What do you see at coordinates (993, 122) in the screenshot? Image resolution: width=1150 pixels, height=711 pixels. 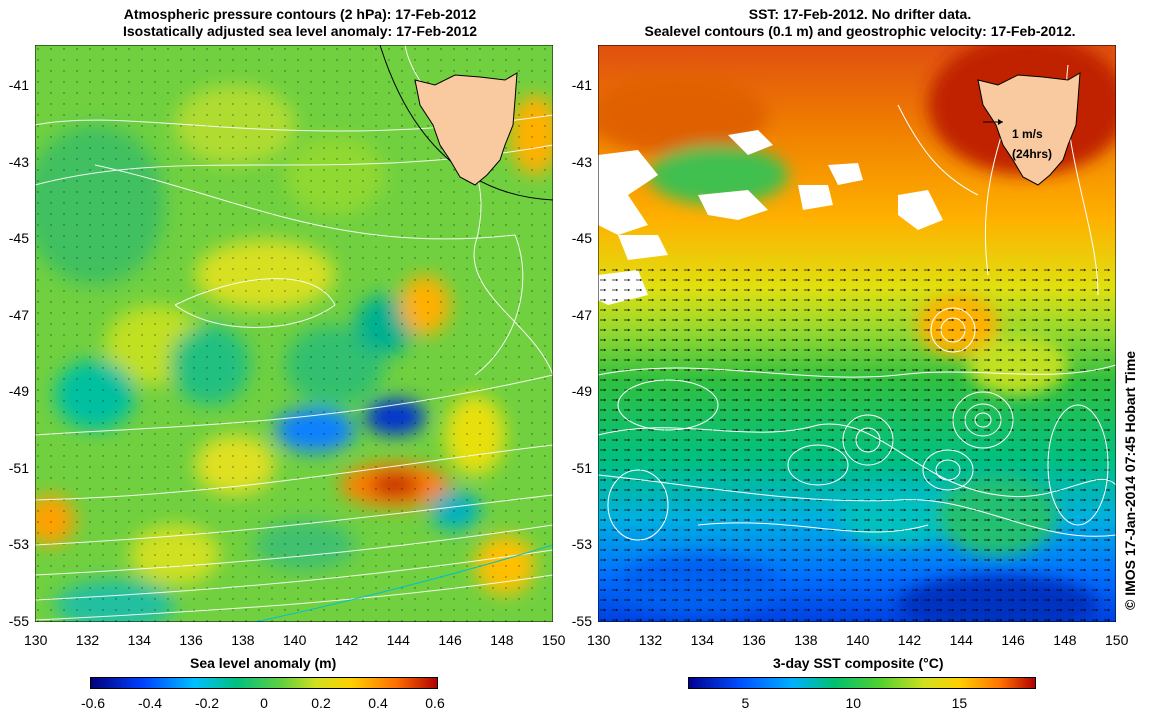 I see `velocity-scale` at bounding box center [993, 122].